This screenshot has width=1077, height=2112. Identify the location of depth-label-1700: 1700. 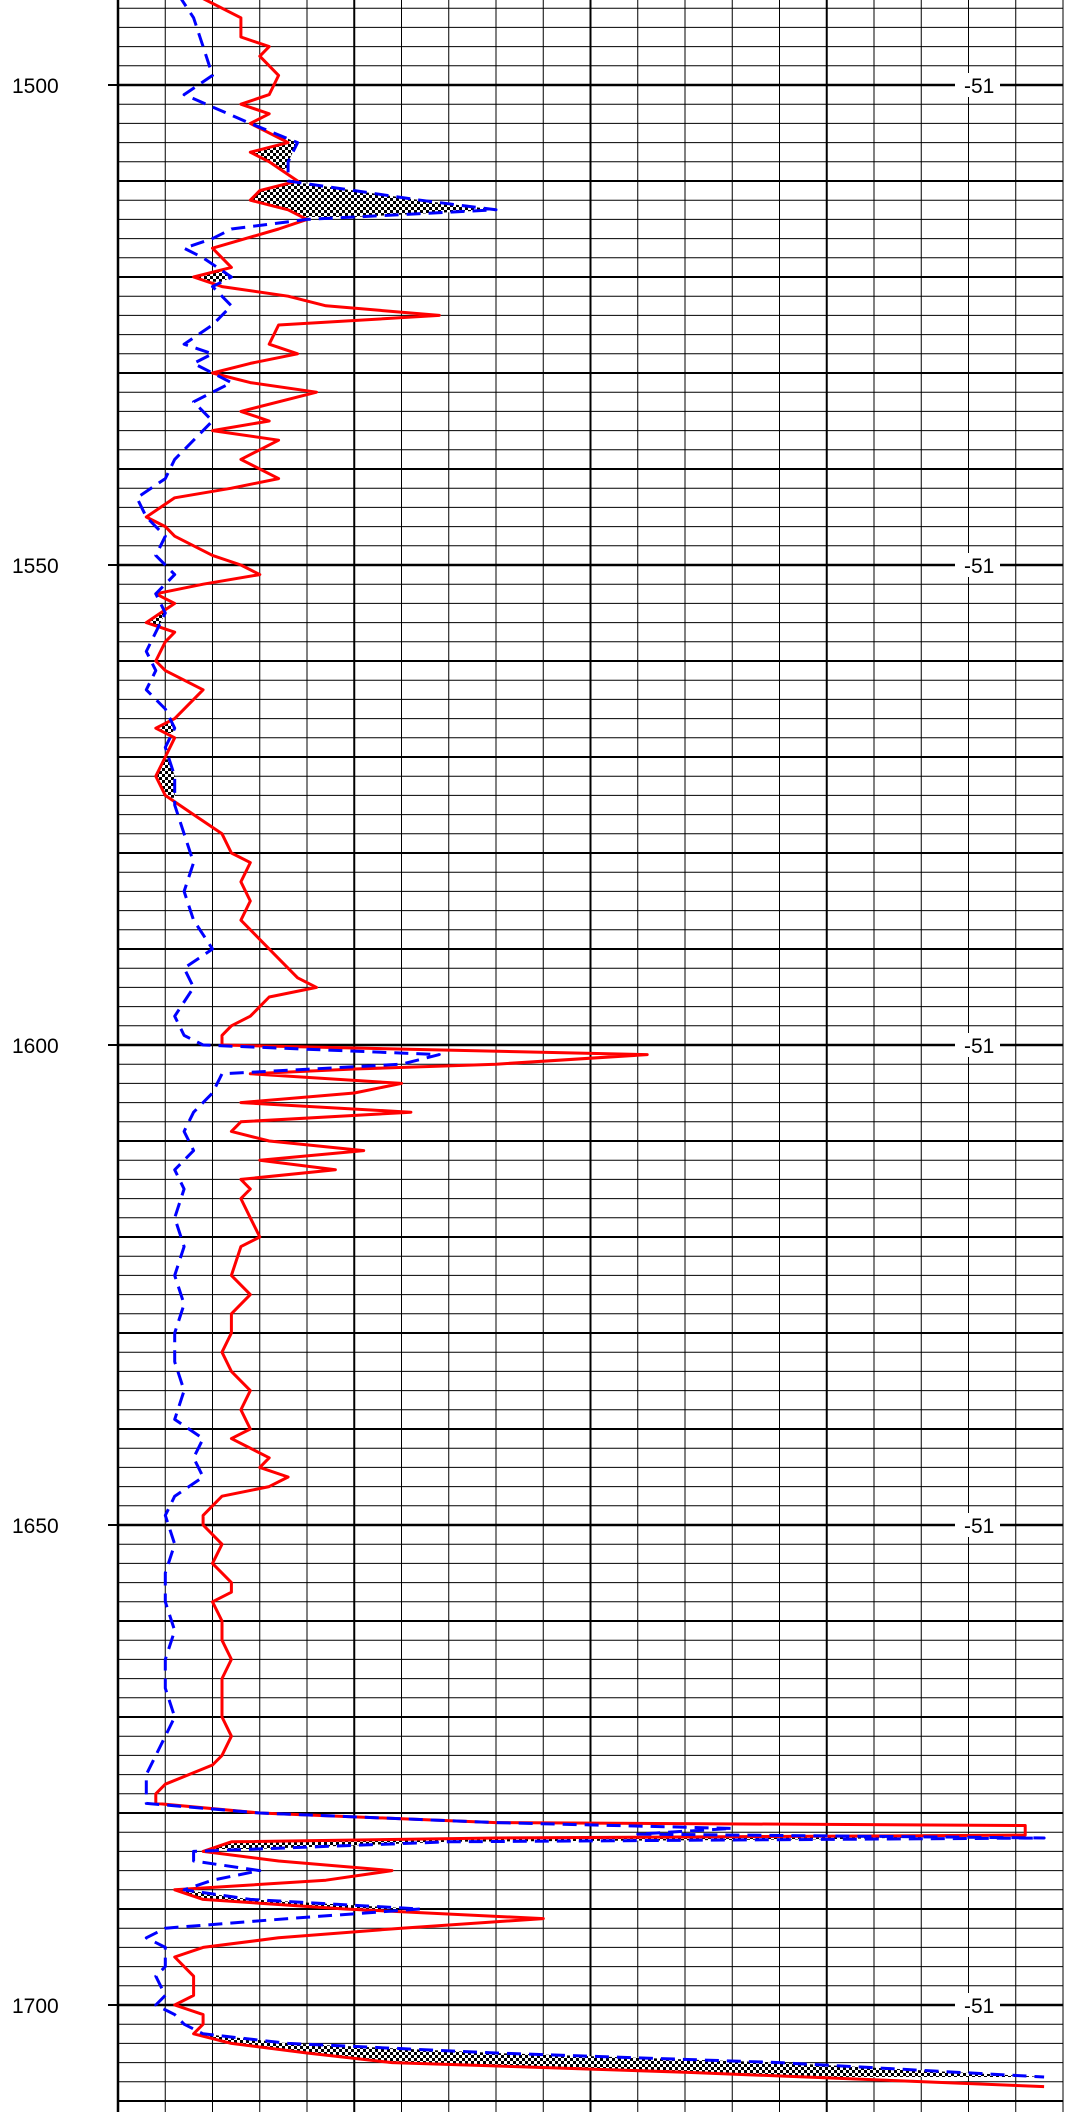
(35, 2006).